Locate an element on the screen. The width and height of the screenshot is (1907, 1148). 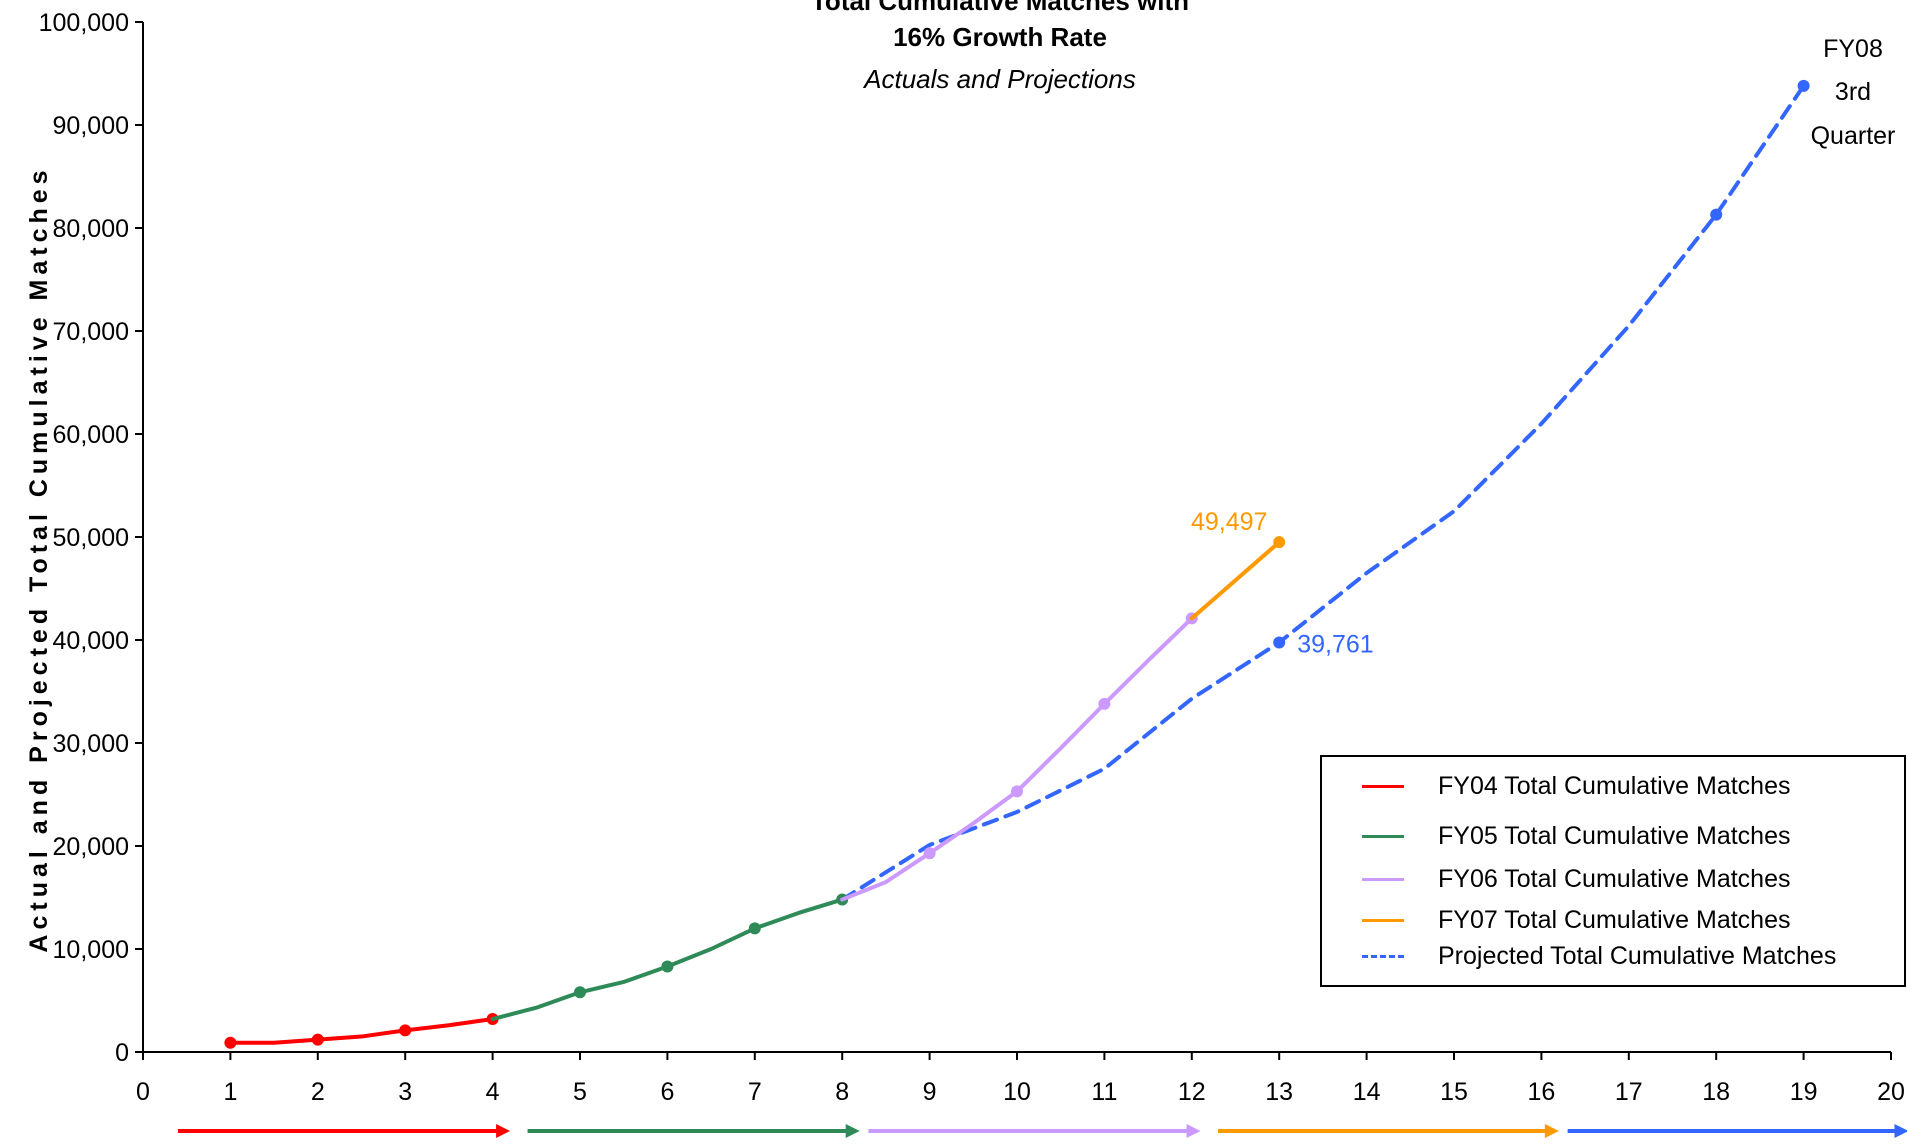
x-tick-label: 3 is located at coordinates (405, 1092).